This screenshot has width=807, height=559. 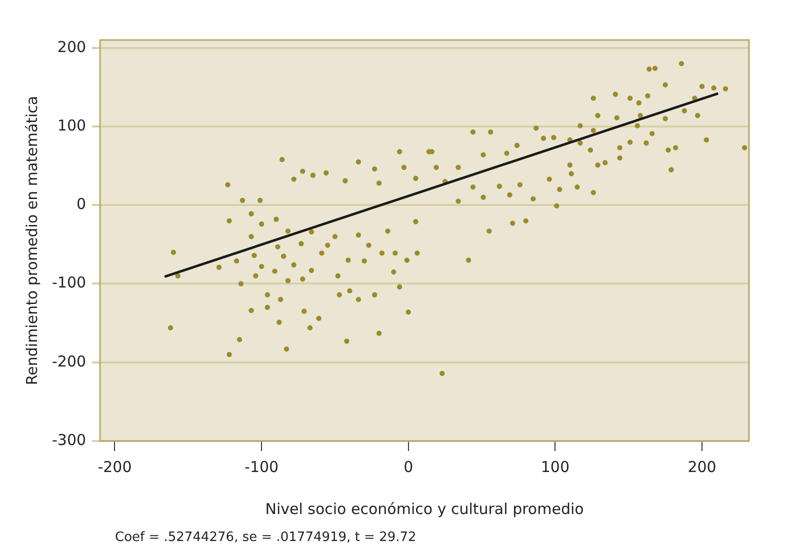 What do you see at coordinates (409, 467) in the screenshot?
I see `x-tick-label: 0` at bounding box center [409, 467].